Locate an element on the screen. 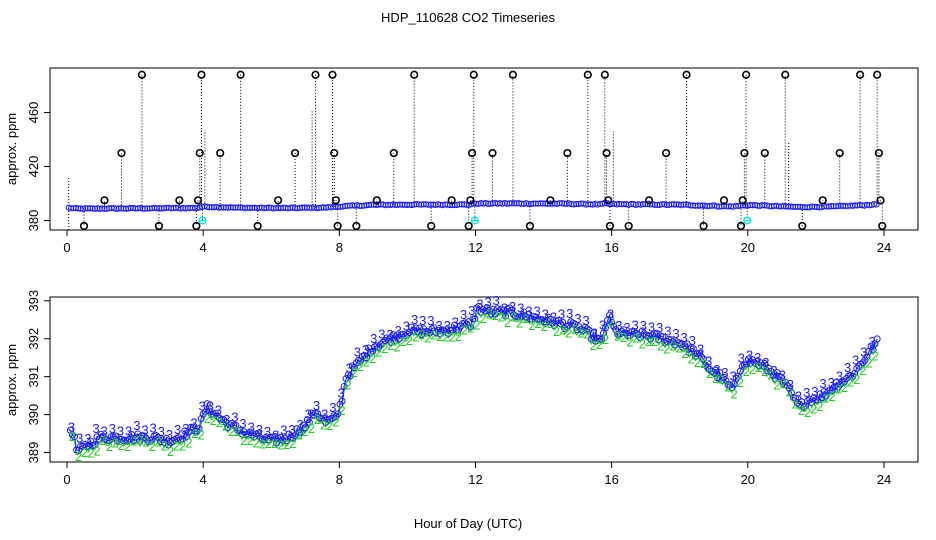 The image size is (936, 540). chart-title: HDP_110628 CO2 Timeseries is located at coordinates (468, 17).